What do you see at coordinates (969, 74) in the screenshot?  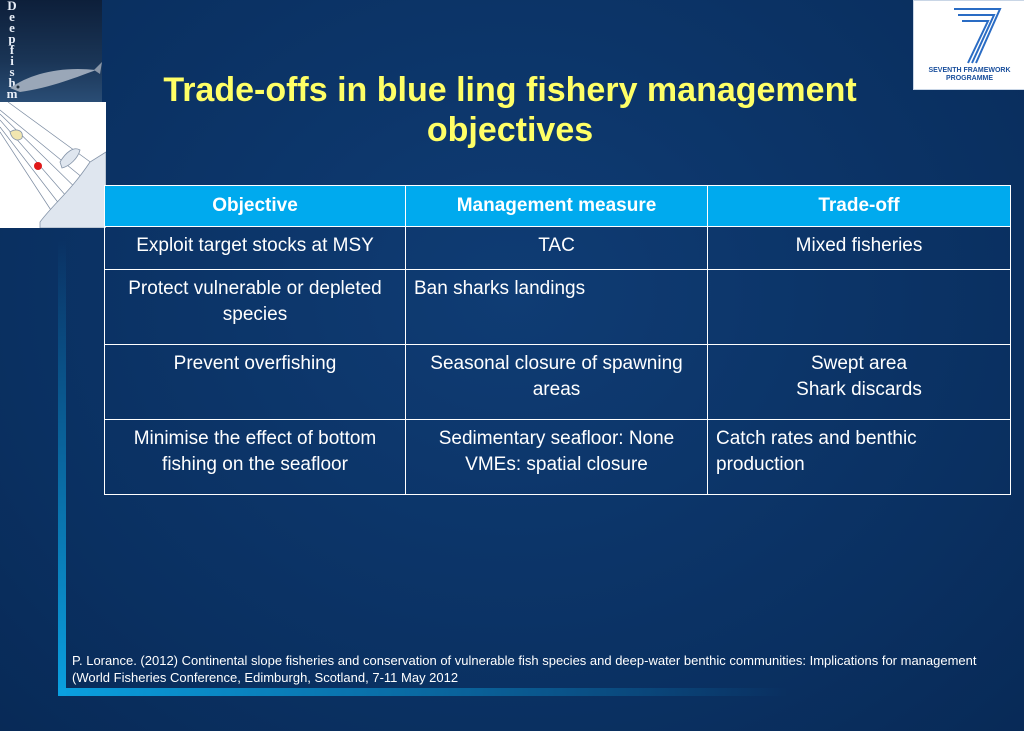 I see `fp7-caption: SEVENTH FRAMEWORK PROGRAMME` at bounding box center [969, 74].